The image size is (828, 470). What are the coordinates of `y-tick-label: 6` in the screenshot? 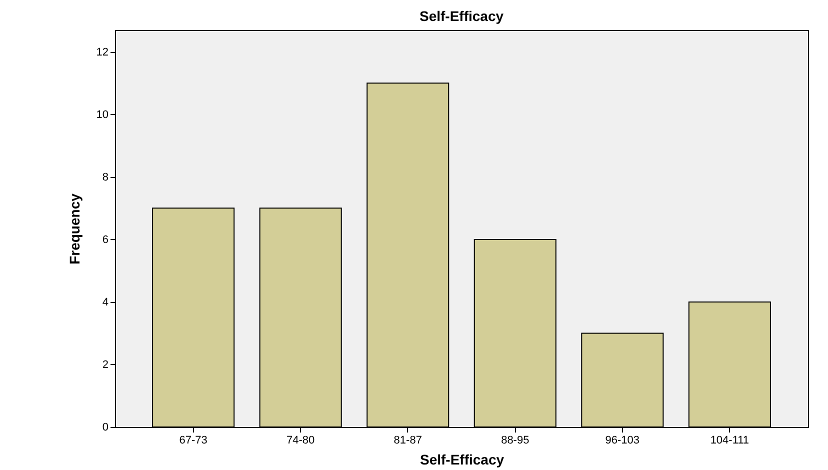 It's located at (105, 240).